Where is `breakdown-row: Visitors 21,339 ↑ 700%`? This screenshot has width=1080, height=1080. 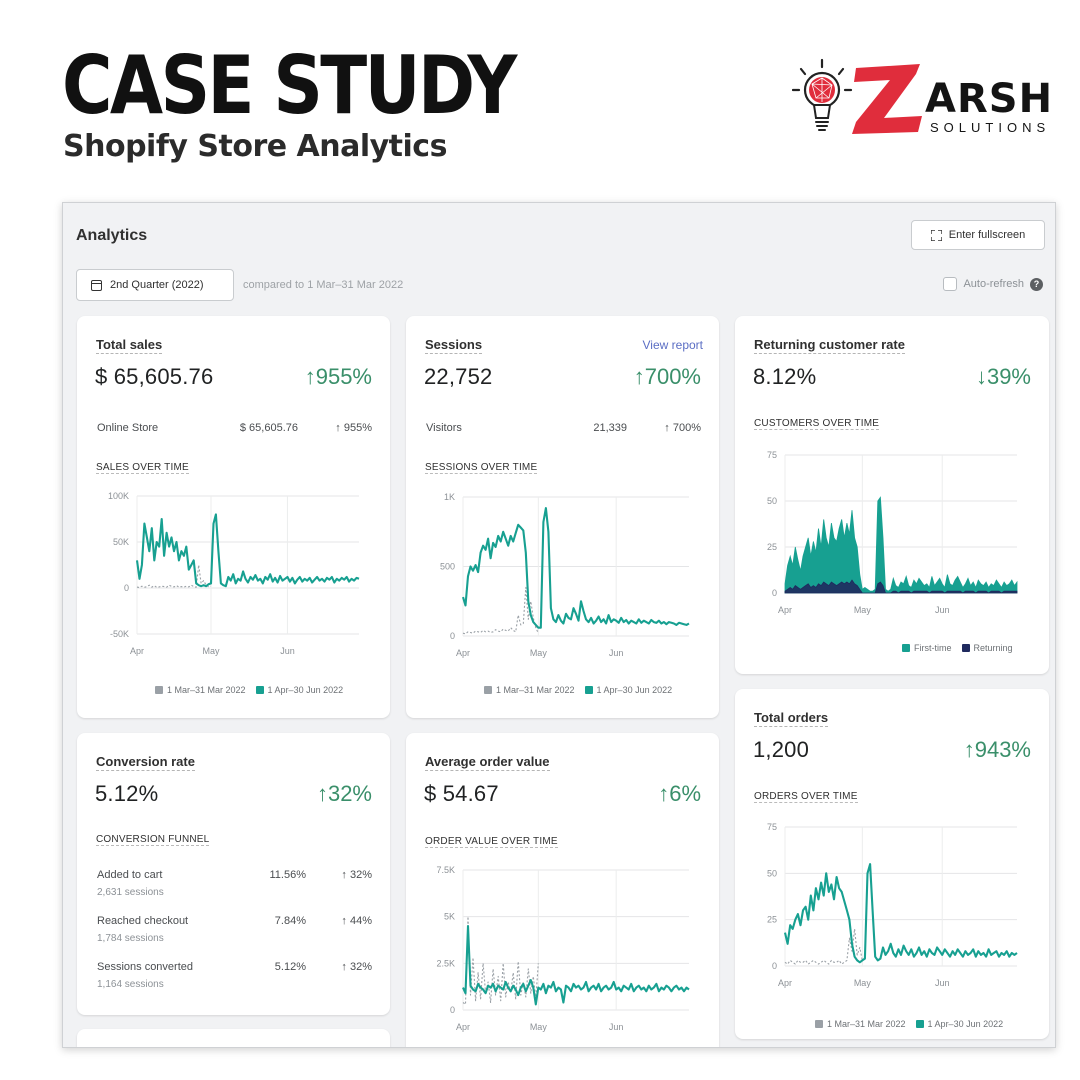 breakdown-row: Visitors 21,339 ↑ 700% is located at coordinates (563, 429).